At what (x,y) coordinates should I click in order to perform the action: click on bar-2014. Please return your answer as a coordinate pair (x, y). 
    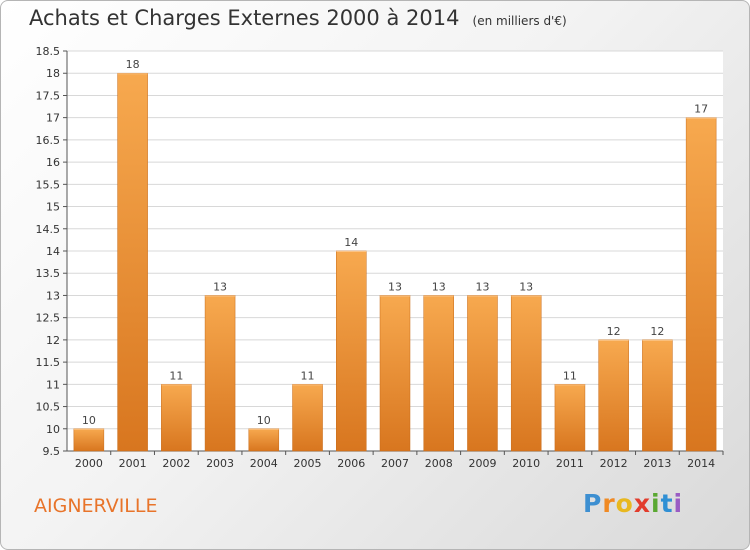
    Looking at the image, I should click on (701, 284).